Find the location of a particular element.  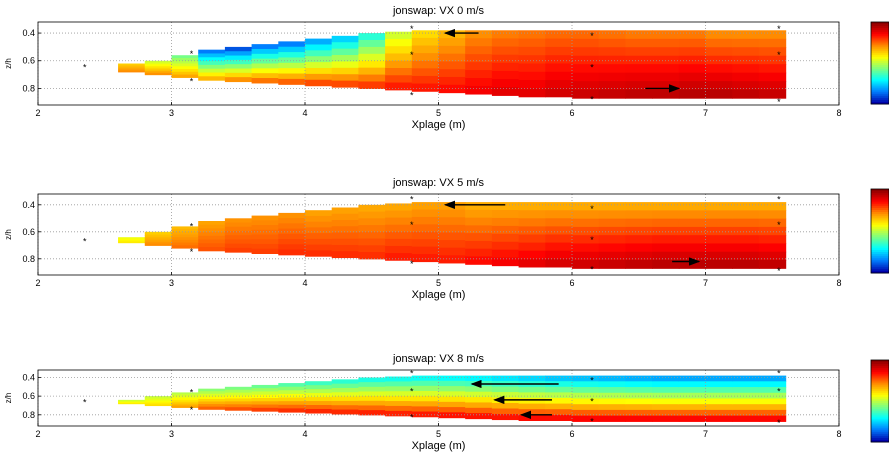

x-tick-label: 7 is located at coordinates (705, 113).